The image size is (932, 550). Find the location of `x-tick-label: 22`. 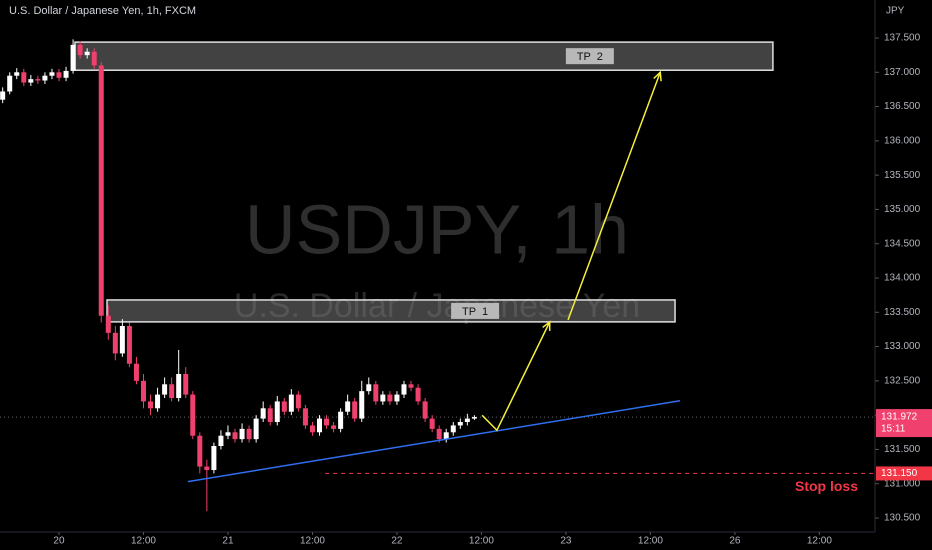

x-tick-label: 22 is located at coordinates (397, 541).